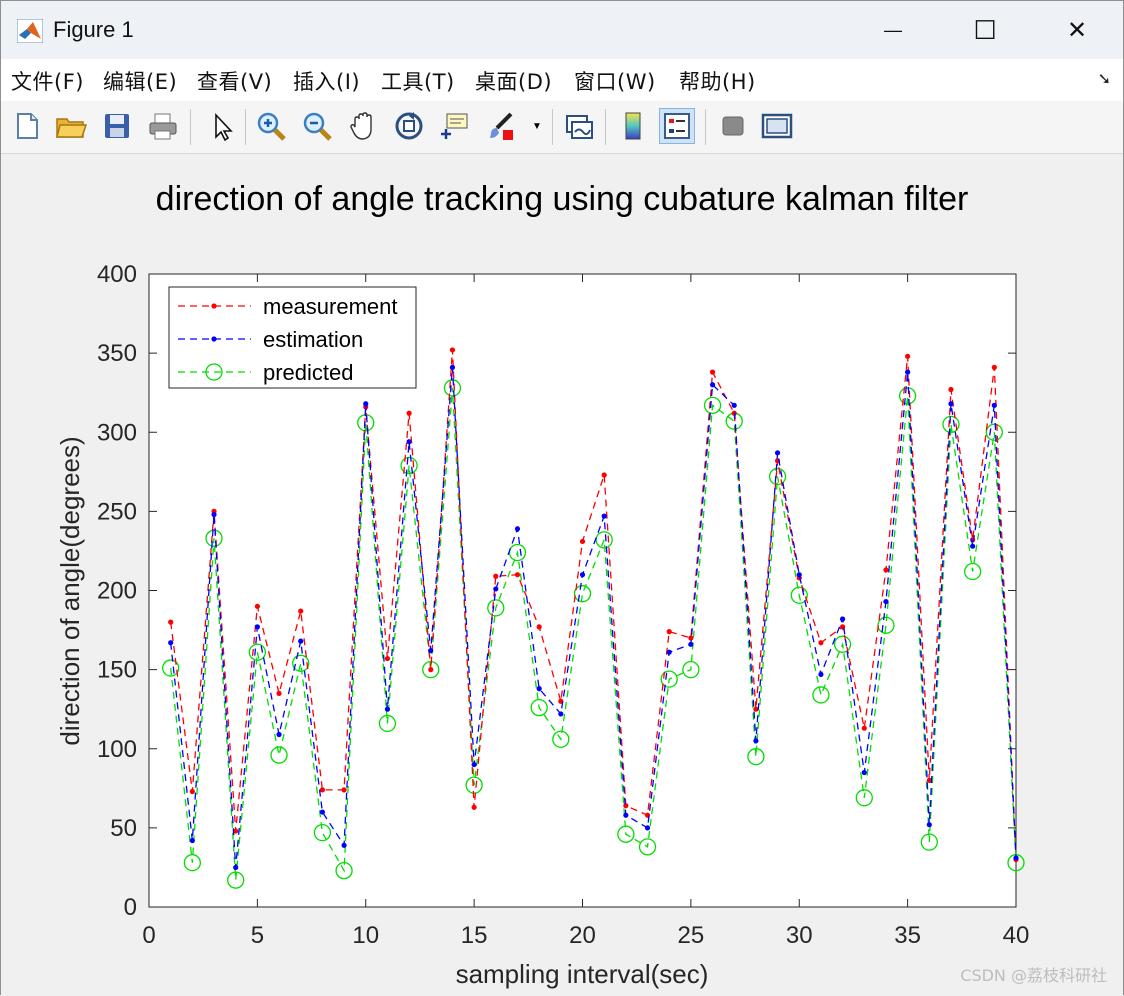  Describe the element at coordinates (71, 126) in the screenshot. I see `open-file-button` at that location.